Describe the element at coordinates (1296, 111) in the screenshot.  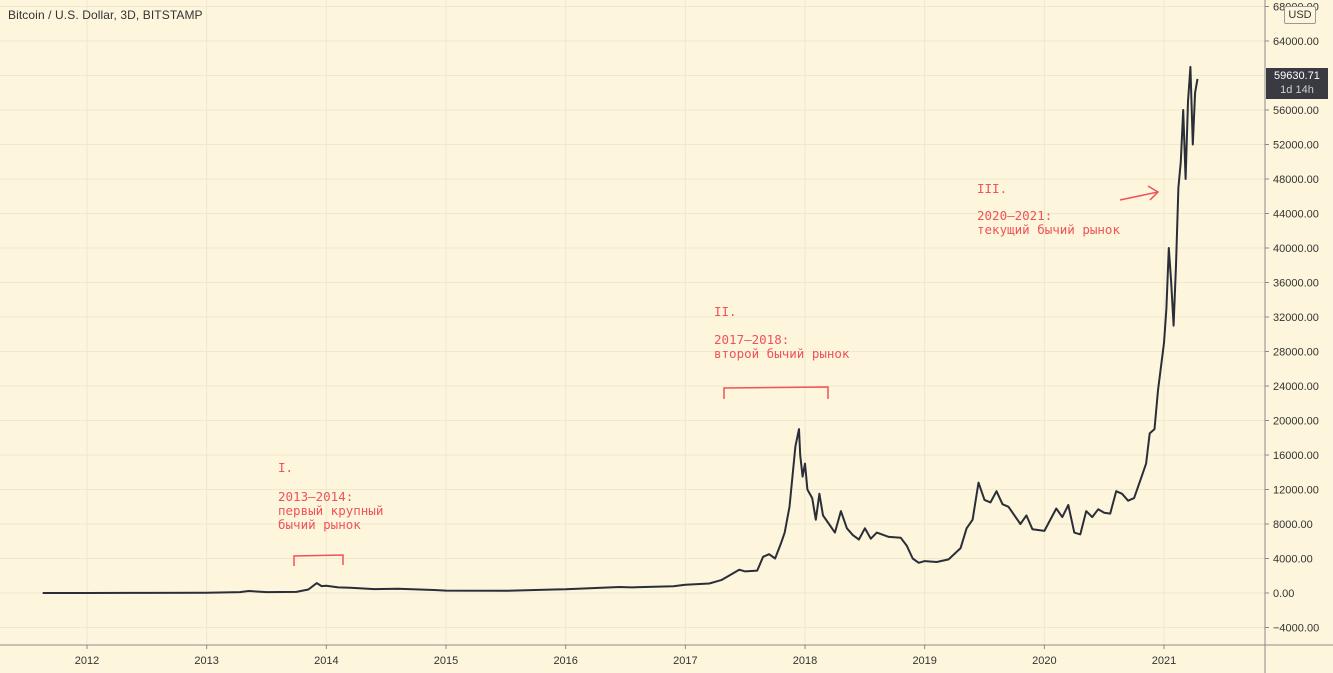
I see `y-tick-label: 56000.00` at that location.